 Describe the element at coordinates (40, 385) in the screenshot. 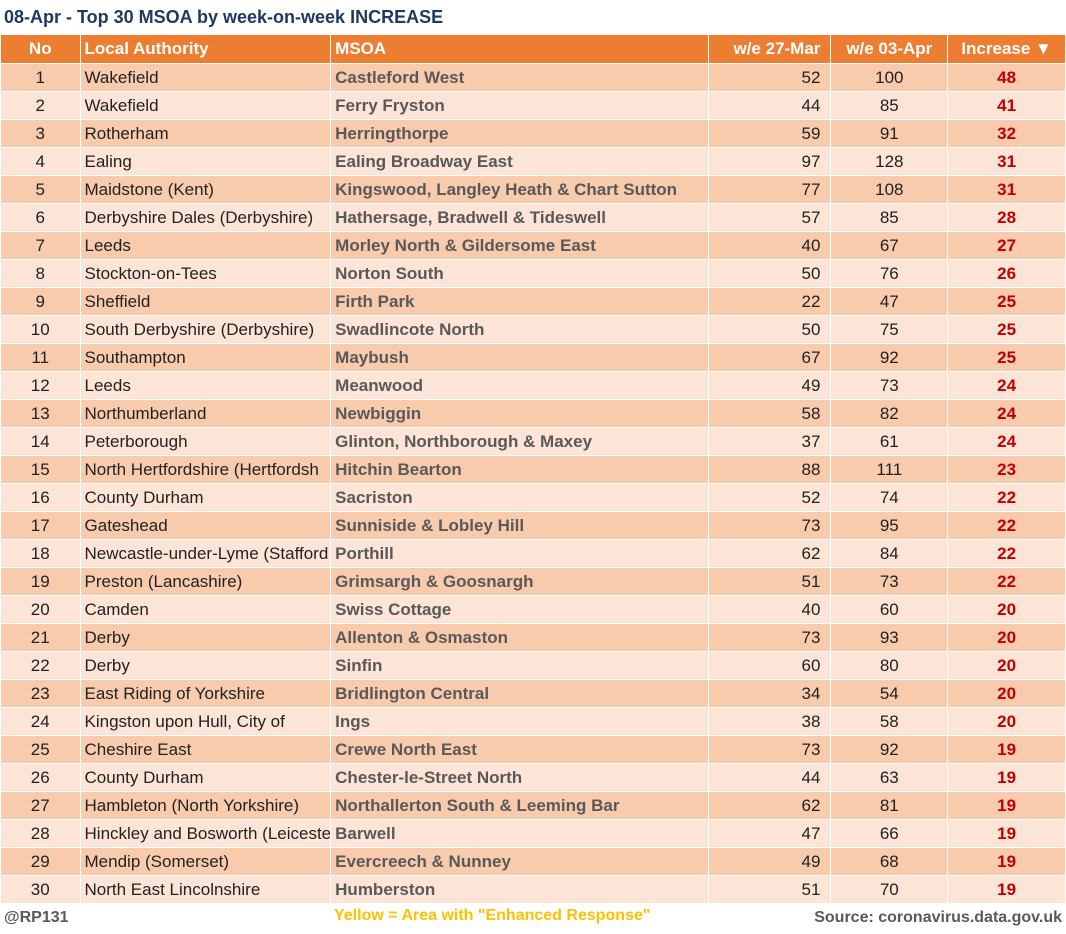

I see `cell-no: 12` at that location.